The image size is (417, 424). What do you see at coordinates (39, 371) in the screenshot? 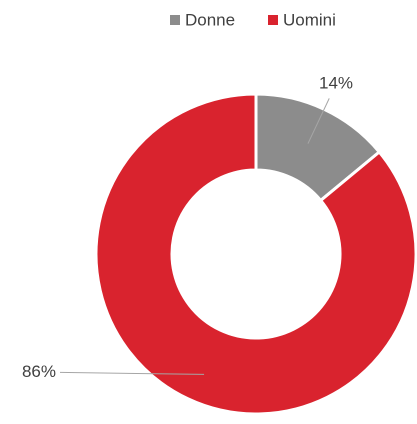
I see `data-label: 86%` at bounding box center [39, 371].